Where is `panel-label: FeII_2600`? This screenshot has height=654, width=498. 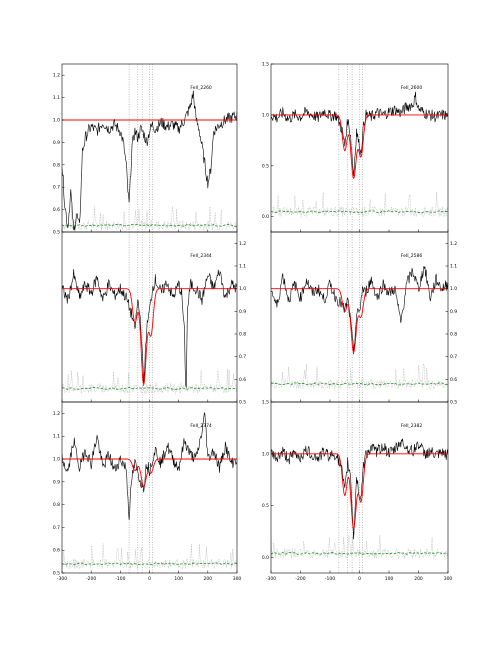
panel-label: FeII_2600 is located at coordinates (412, 88).